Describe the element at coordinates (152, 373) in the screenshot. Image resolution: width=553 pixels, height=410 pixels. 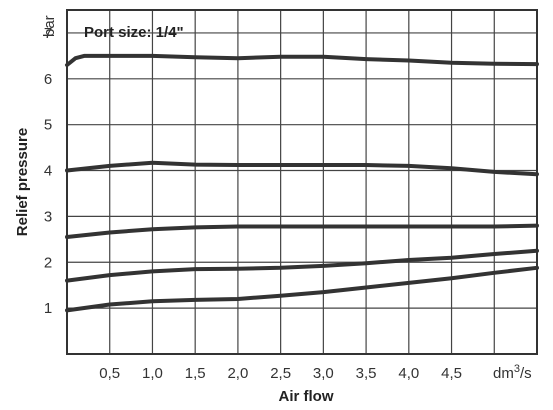
I see `x-tick-label: 1,0` at that location.